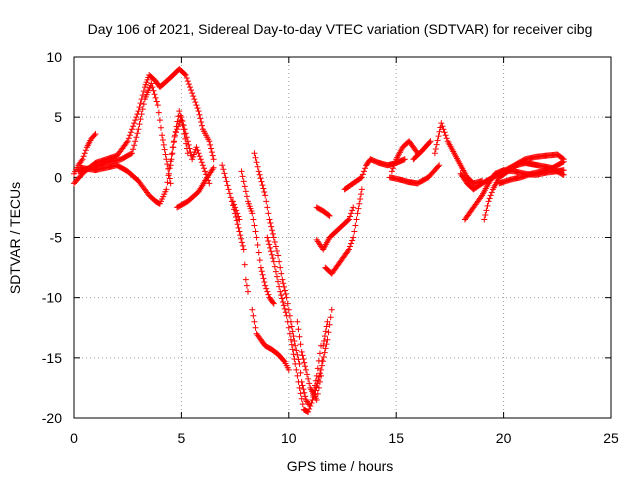  What do you see at coordinates (54, 57) in the screenshot?
I see `y-tick-label: 10` at bounding box center [54, 57].